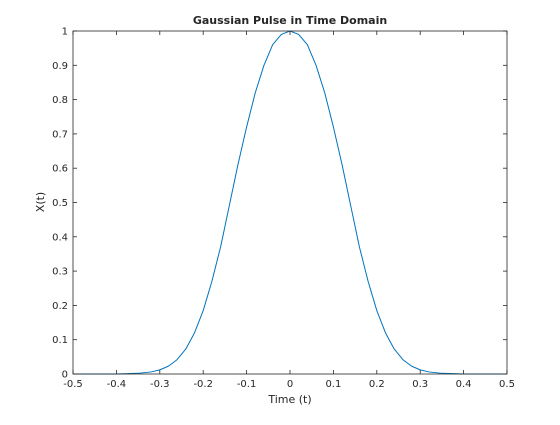 This screenshot has height=425, width=560. Describe the element at coordinates (507, 384) in the screenshot. I see `x-tick-label: 0.5` at that location.